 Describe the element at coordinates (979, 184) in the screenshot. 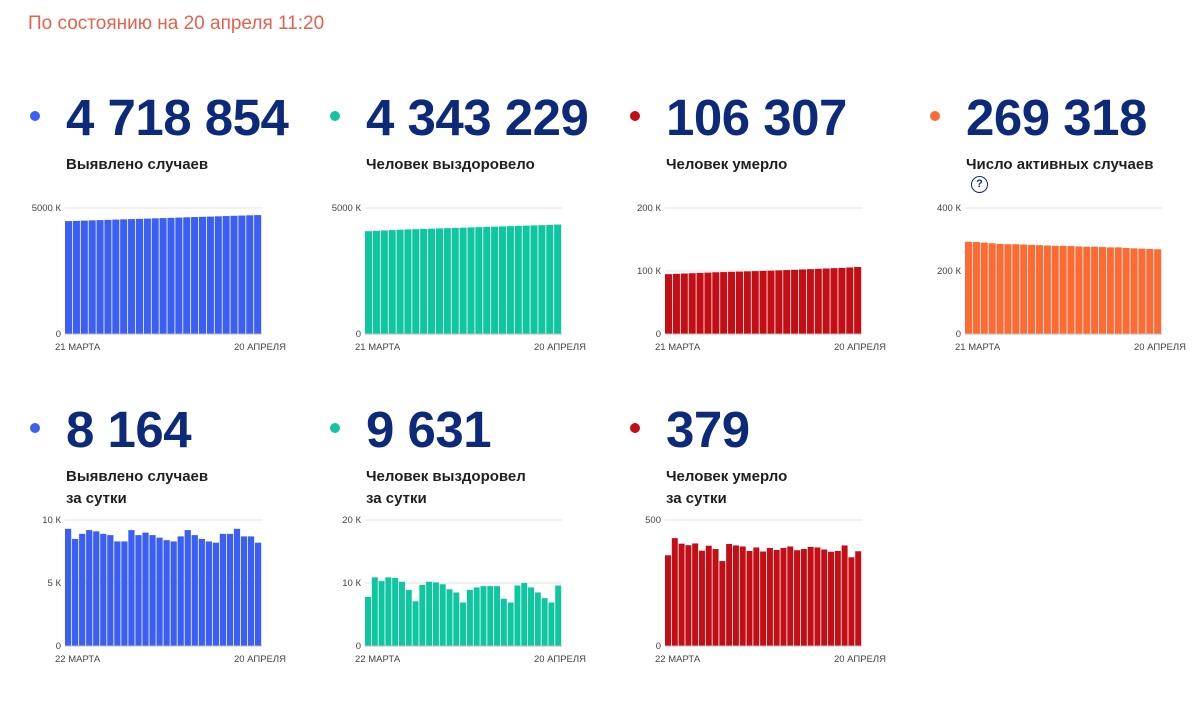

I see `help-icon: ?` at that location.